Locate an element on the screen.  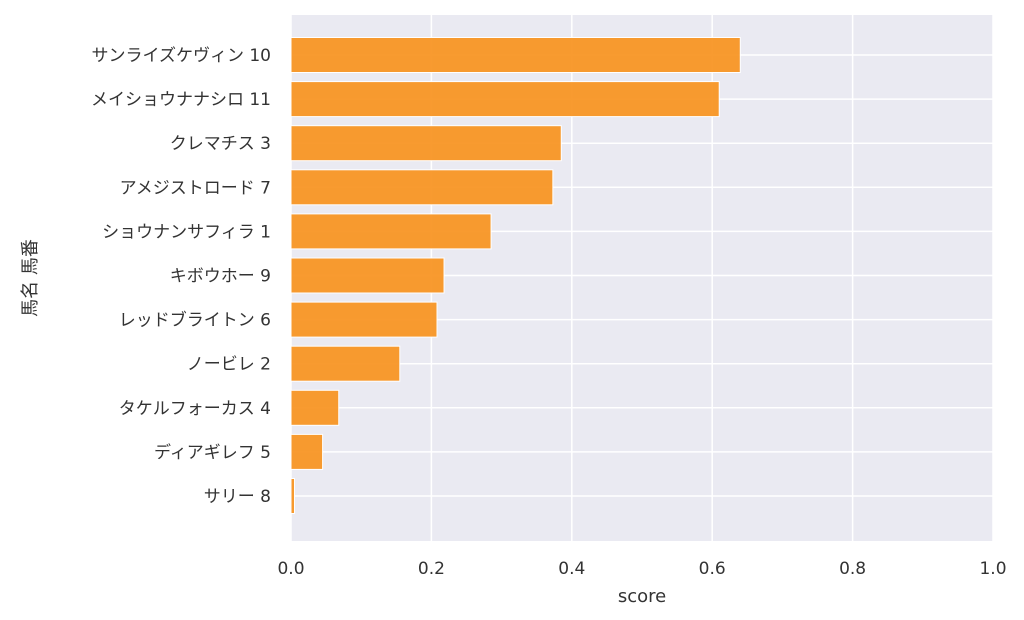
y-axis-label: 馬名 馬番 is located at coordinates (30, 278).